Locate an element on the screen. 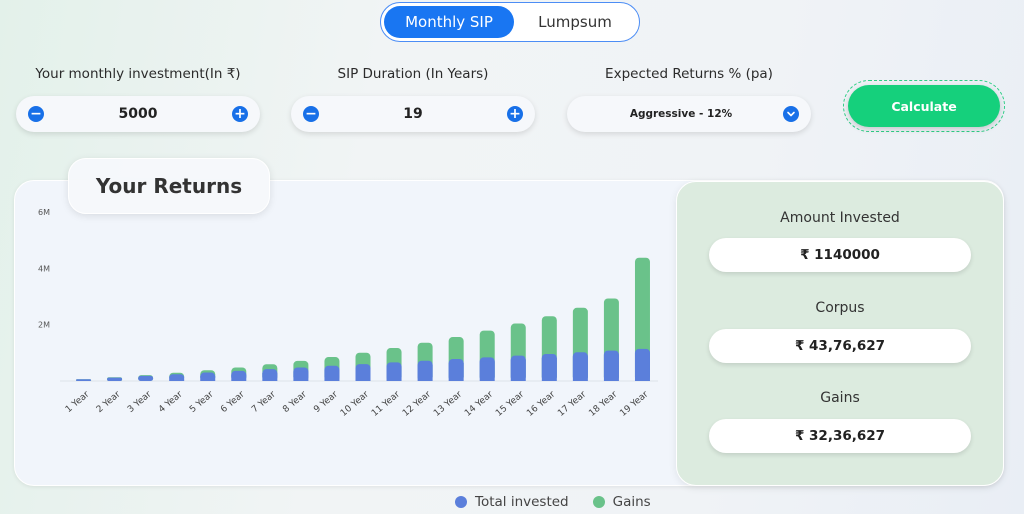 The height and width of the screenshot is (514, 1024). gains-value: ₹ 32,36,627 is located at coordinates (840, 436).